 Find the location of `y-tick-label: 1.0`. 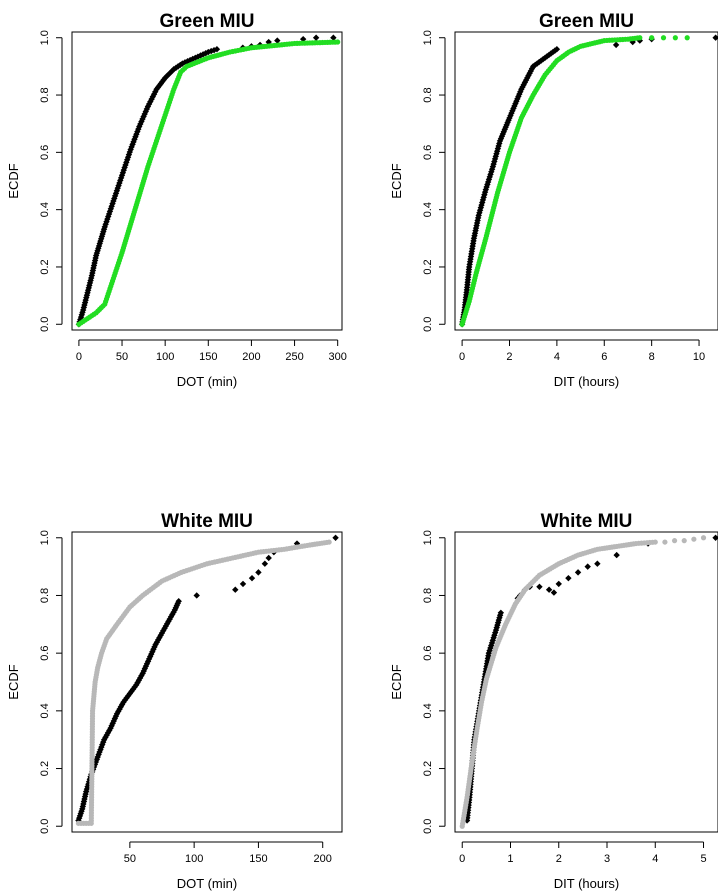

y-tick-label: 1.0 is located at coordinates (45, 37).